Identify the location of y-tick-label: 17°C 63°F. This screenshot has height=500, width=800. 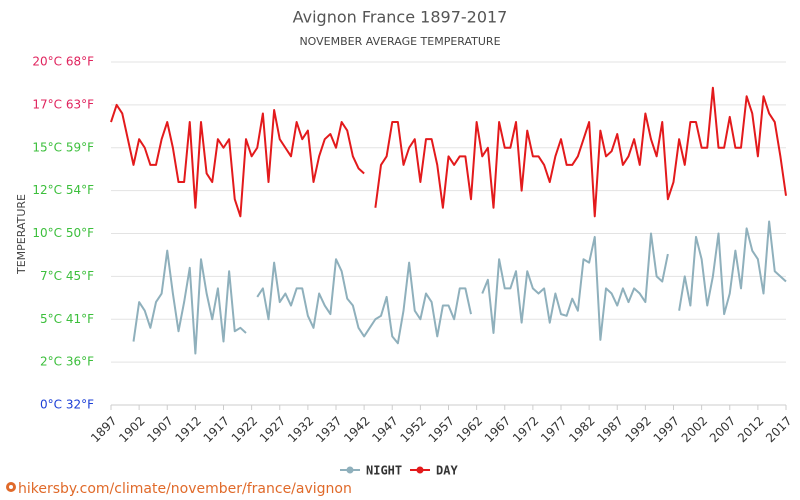
(63, 104).